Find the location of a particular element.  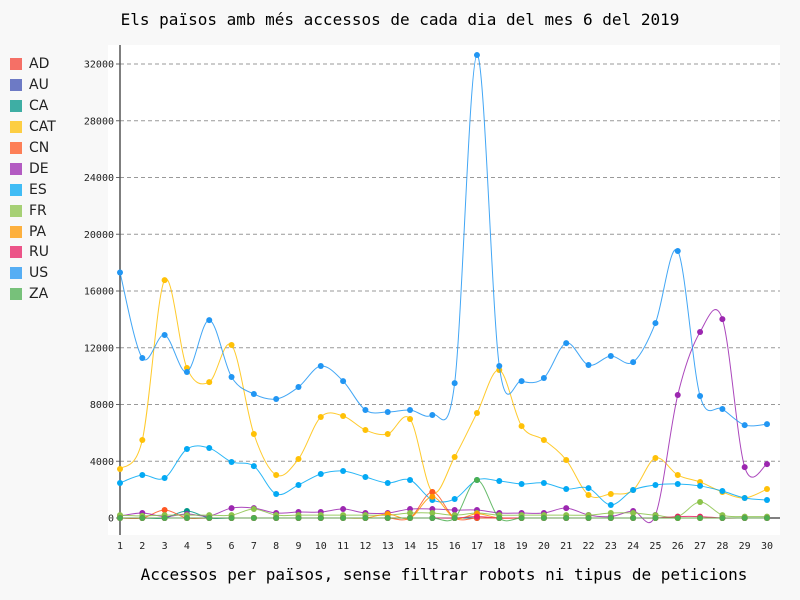

legend-item-ru: RU is located at coordinates (33, 252).